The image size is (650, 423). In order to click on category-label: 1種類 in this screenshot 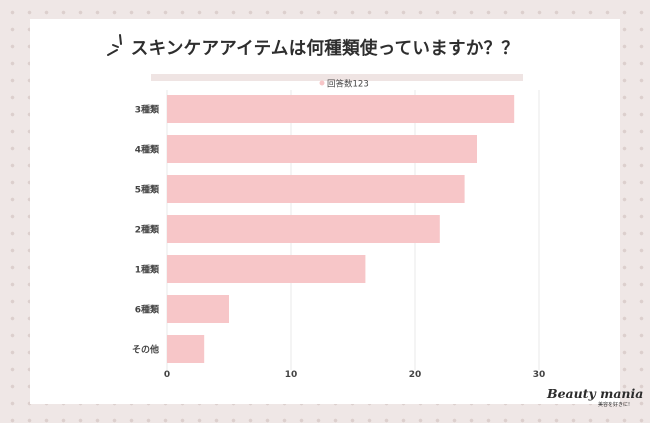, I will do `click(147, 270)`.